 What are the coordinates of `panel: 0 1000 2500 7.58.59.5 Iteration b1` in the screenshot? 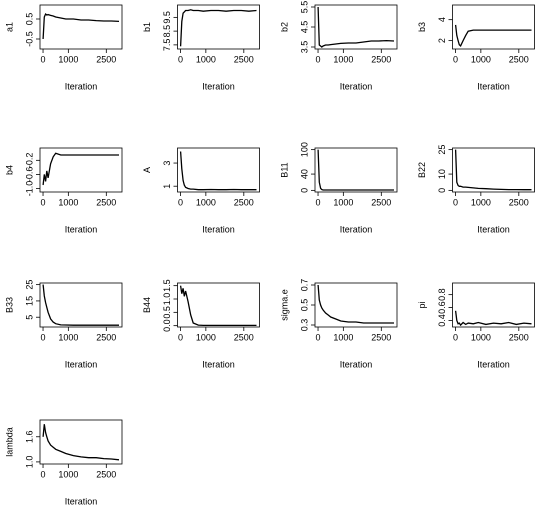 It's located at (201, 47).